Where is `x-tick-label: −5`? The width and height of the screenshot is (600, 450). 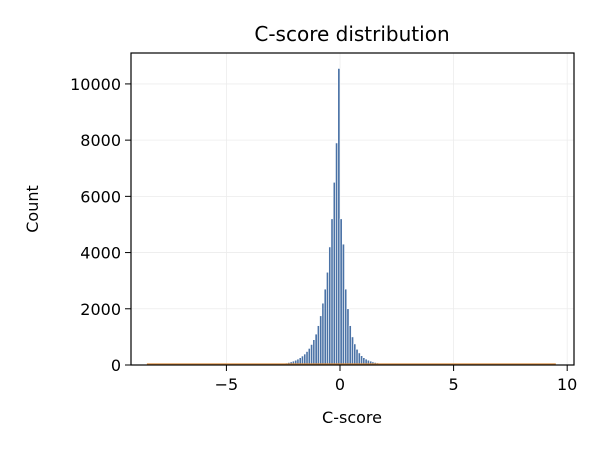
x-tick-label: −5 is located at coordinates (227, 384).